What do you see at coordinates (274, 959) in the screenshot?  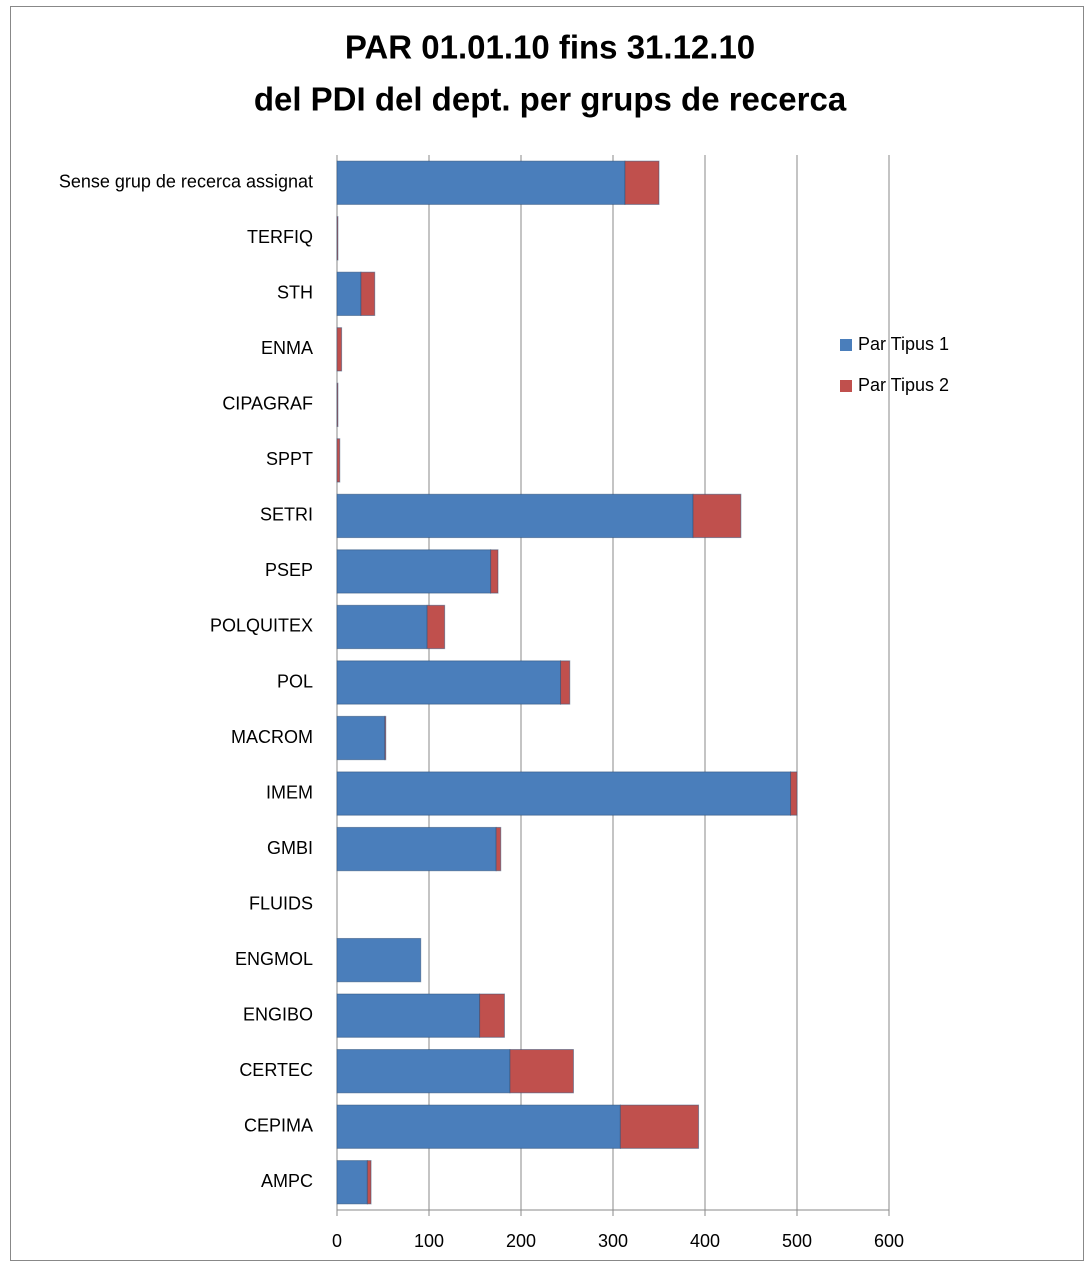 I see `y-tick-label: ENGMOL` at bounding box center [274, 959].